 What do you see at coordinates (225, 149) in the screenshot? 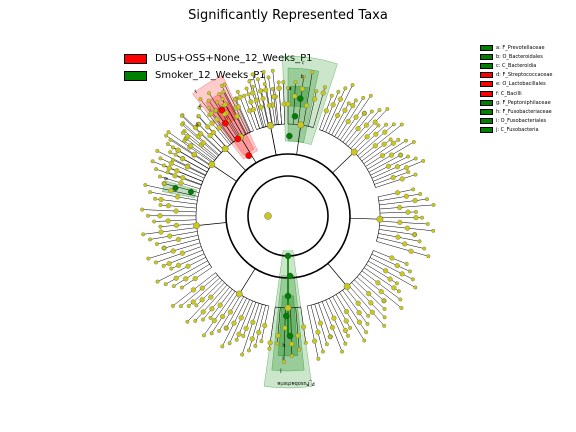
I see `clade-node` at bounding box center [225, 149].